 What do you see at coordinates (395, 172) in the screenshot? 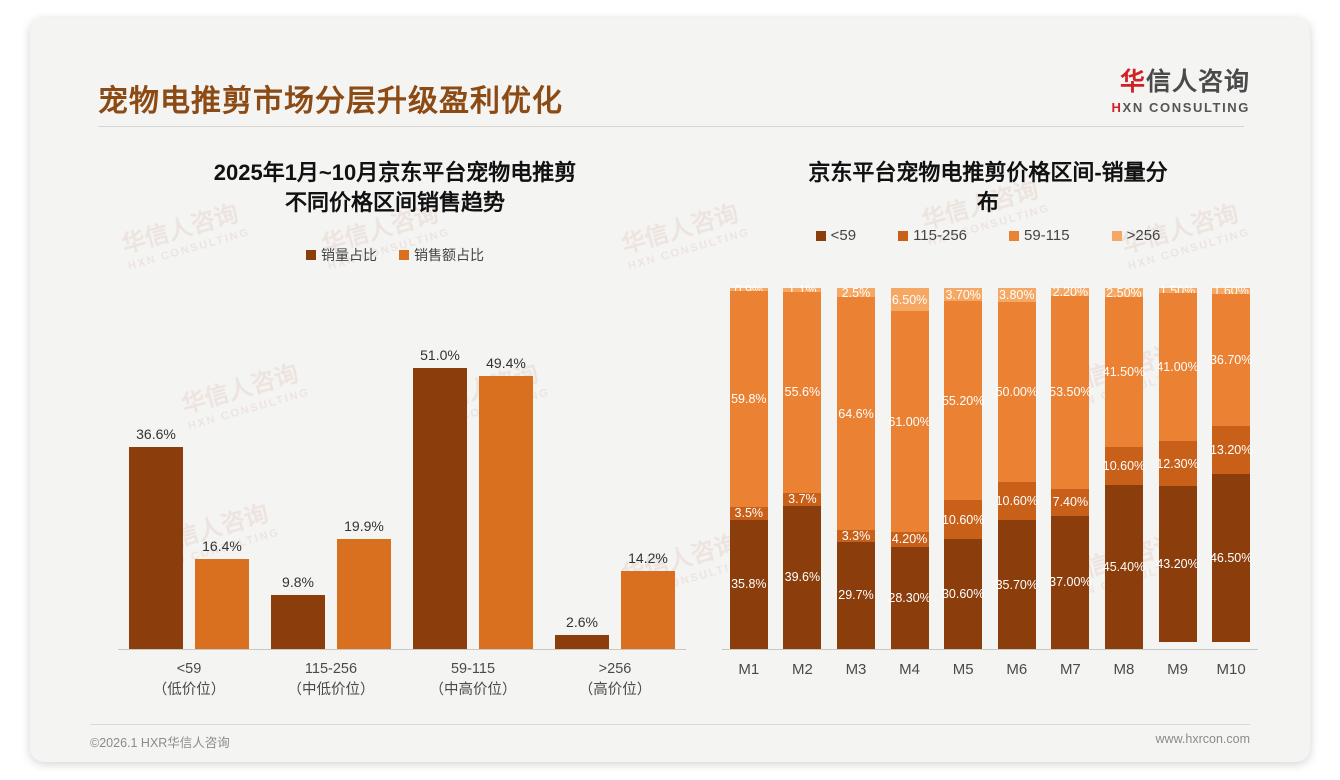
I see `left-chart-title-line1: 2025年1月~10月京东平台宠物电推剪` at bounding box center [395, 172].